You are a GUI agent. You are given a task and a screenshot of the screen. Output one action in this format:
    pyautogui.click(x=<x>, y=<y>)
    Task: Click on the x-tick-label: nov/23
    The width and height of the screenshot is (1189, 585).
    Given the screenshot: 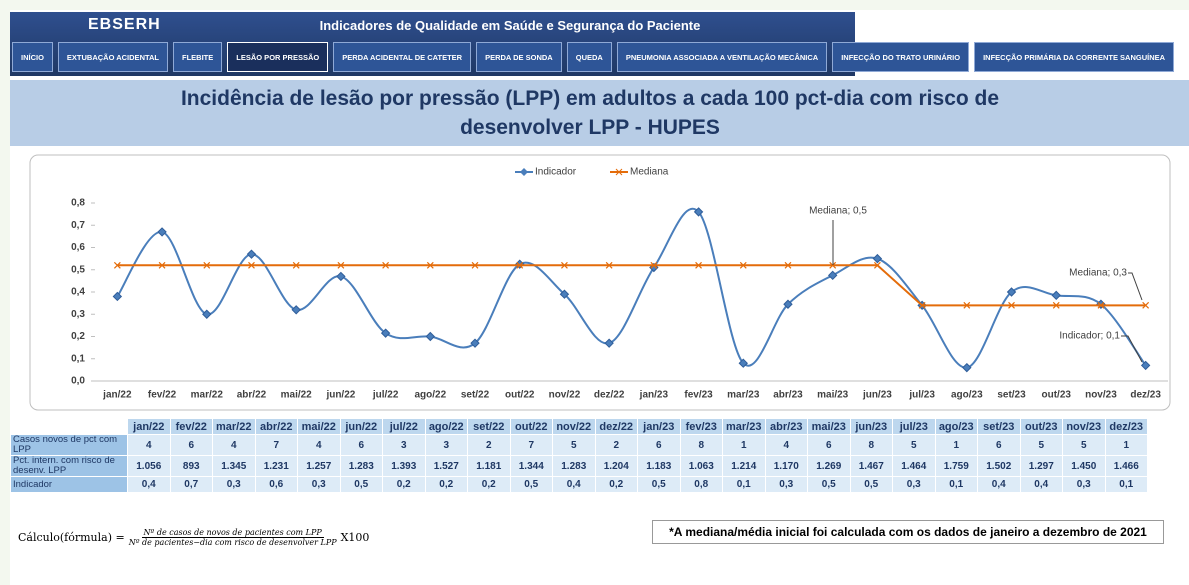 What is the action you would take?
    pyautogui.click(x=1101, y=395)
    